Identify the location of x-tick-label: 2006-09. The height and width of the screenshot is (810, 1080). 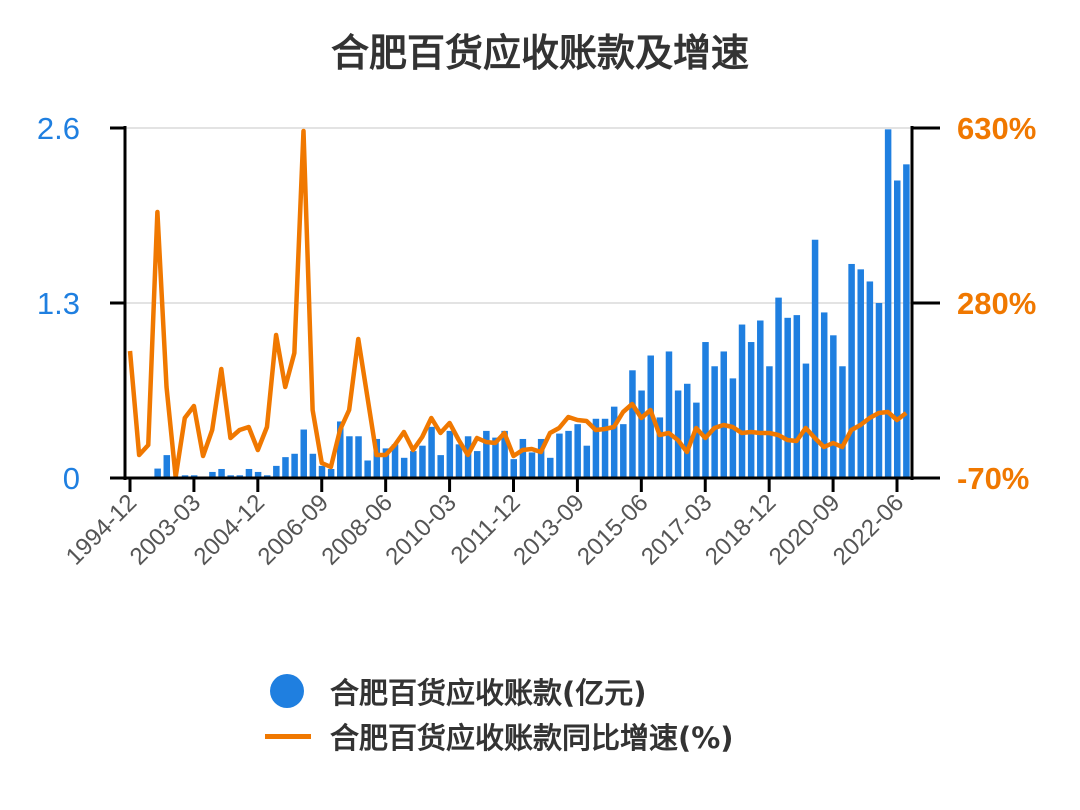
(293, 529).